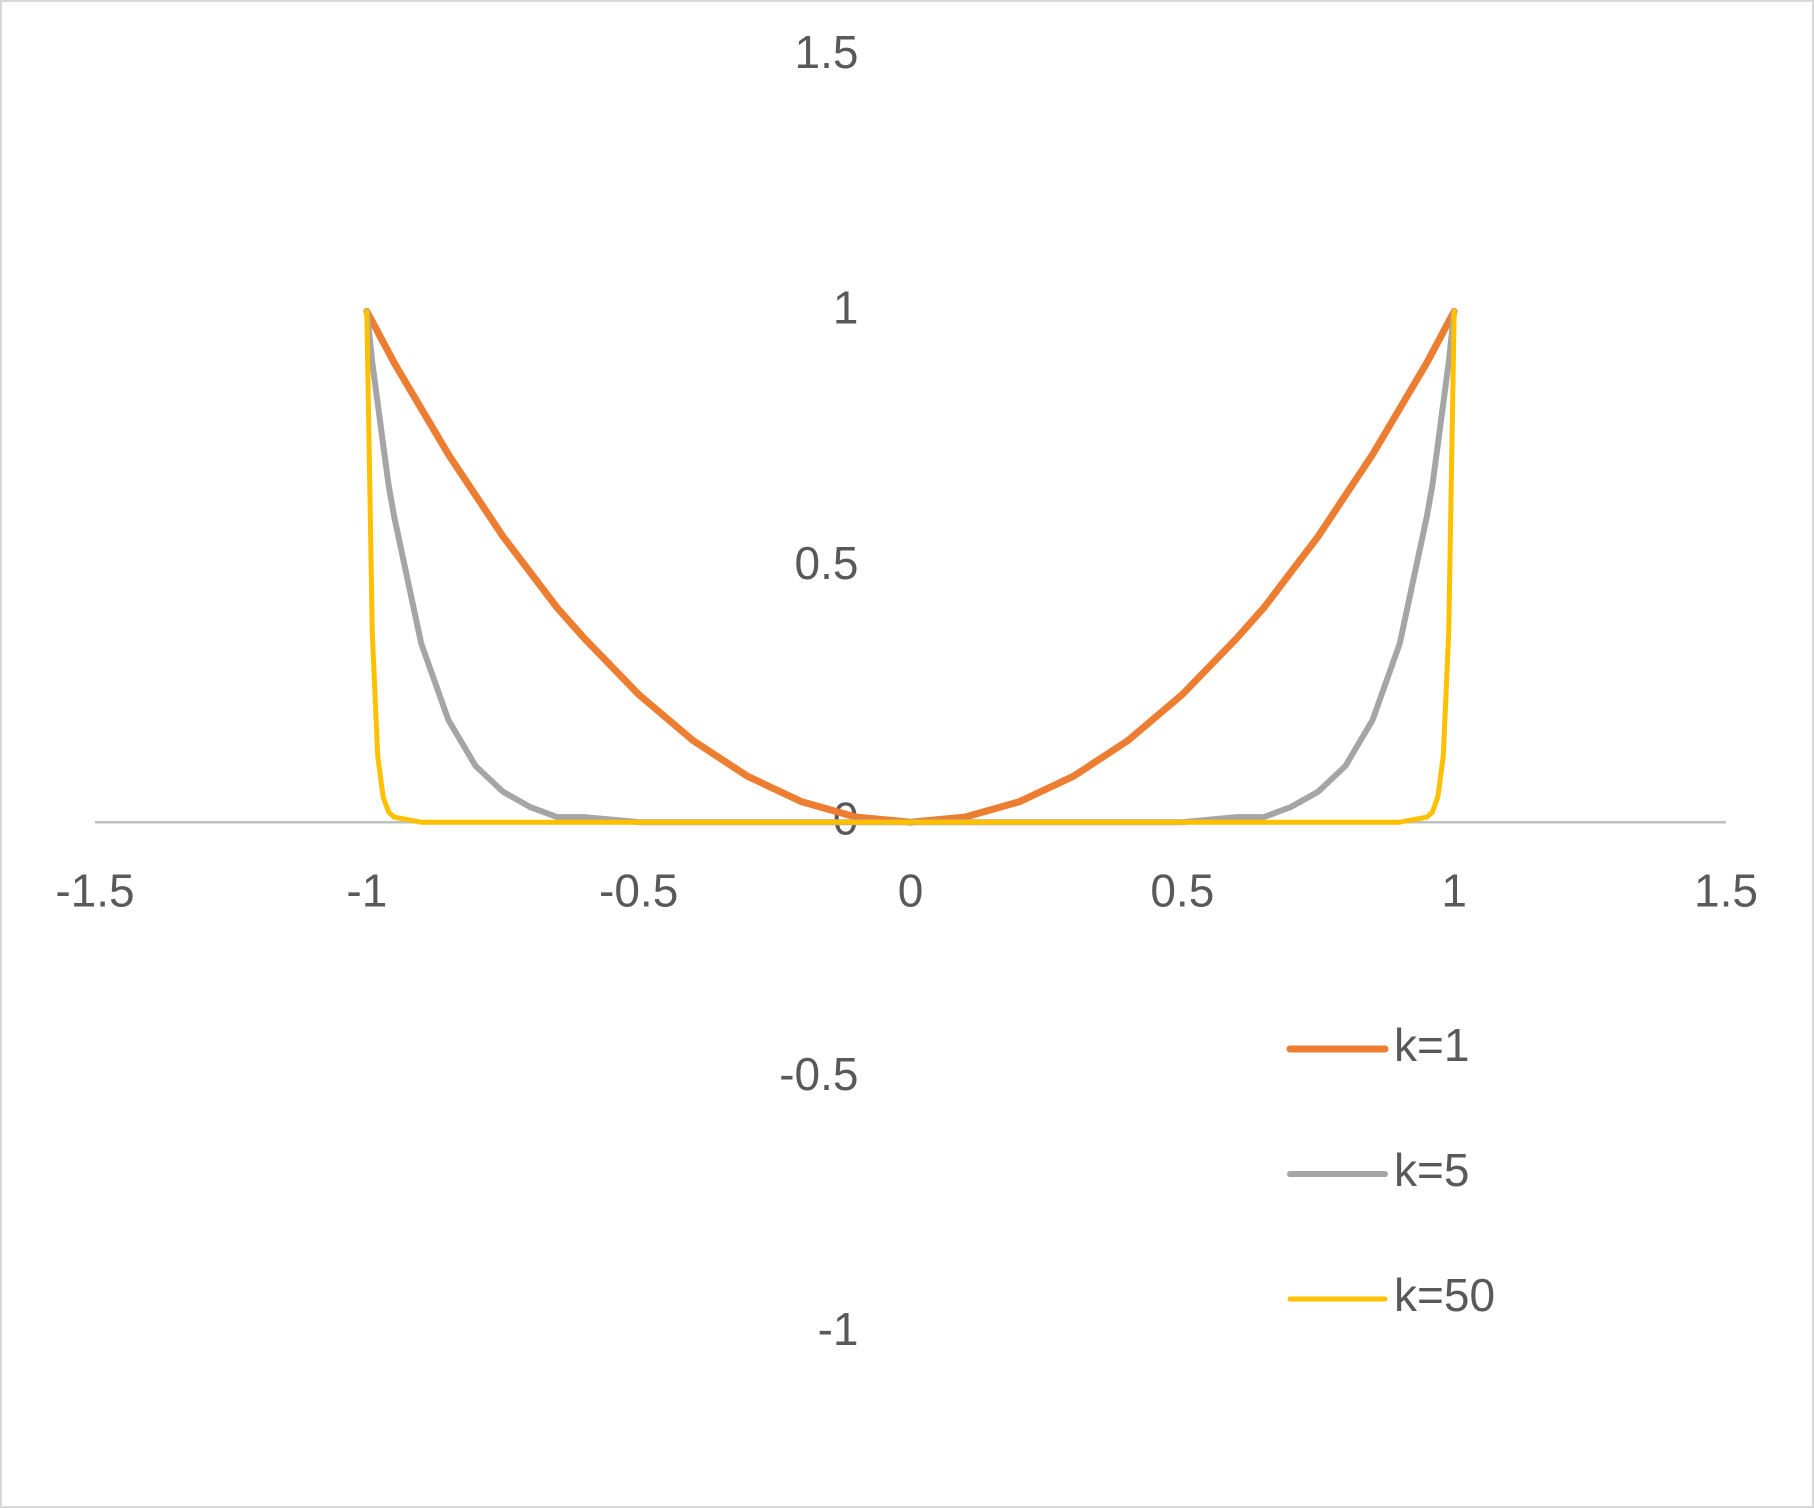  I want to click on legend-label: k=50, so click(1444, 1295).